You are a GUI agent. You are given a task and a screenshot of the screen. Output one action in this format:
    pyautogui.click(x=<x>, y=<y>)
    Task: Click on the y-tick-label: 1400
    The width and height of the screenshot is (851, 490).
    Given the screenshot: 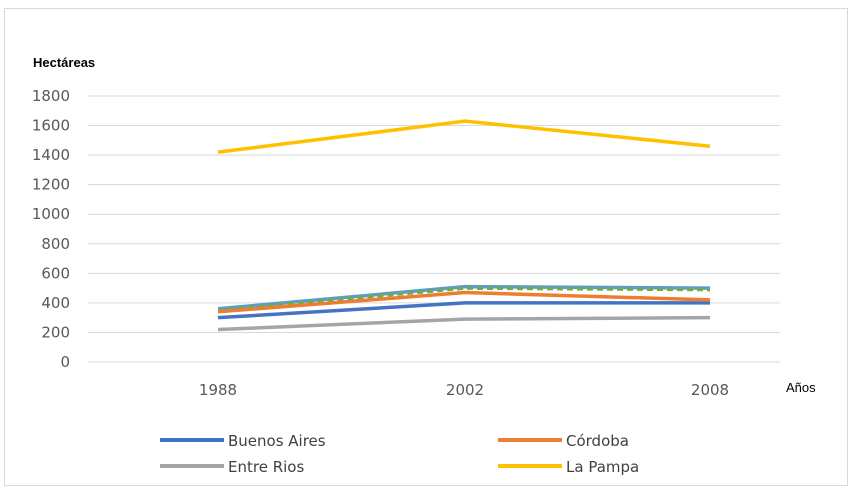 What is the action you would take?
    pyautogui.click(x=51, y=155)
    